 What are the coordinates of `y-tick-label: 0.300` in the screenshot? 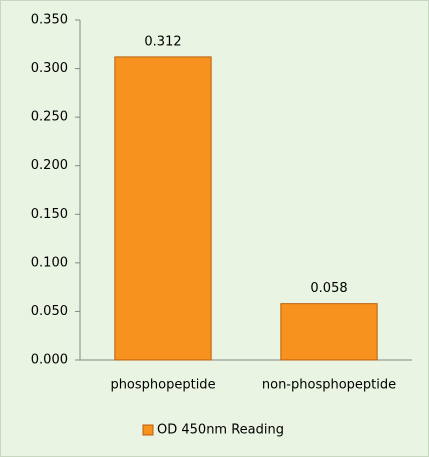 It's located at (49, 68).